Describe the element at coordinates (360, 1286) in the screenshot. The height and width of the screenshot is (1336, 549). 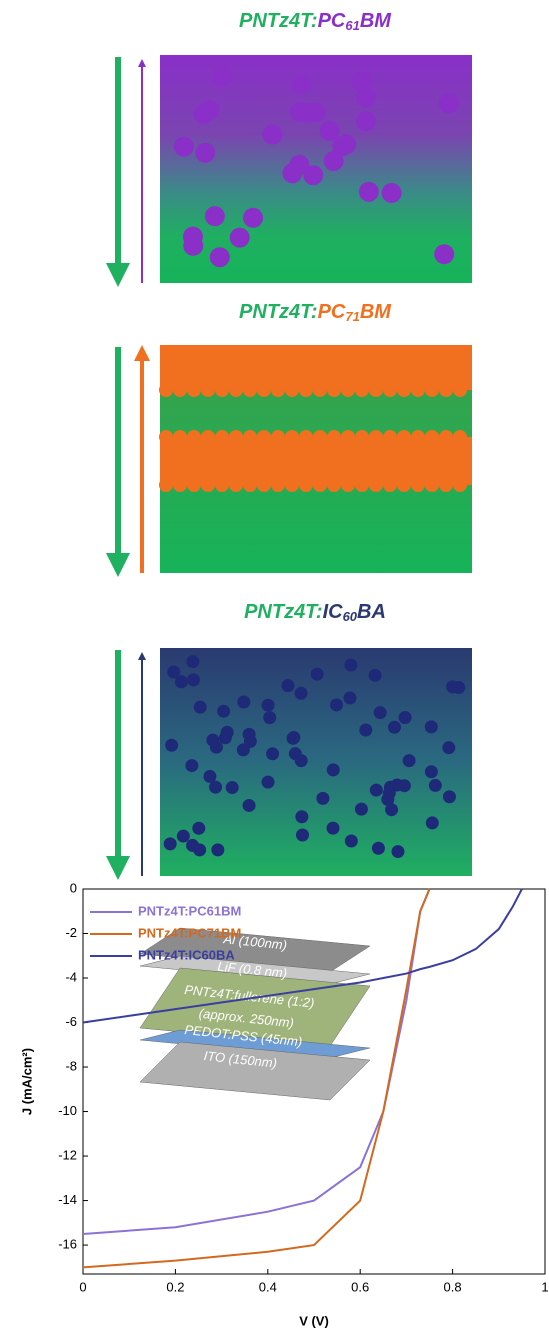
I see `x-tick-label: 0.6` at that location.